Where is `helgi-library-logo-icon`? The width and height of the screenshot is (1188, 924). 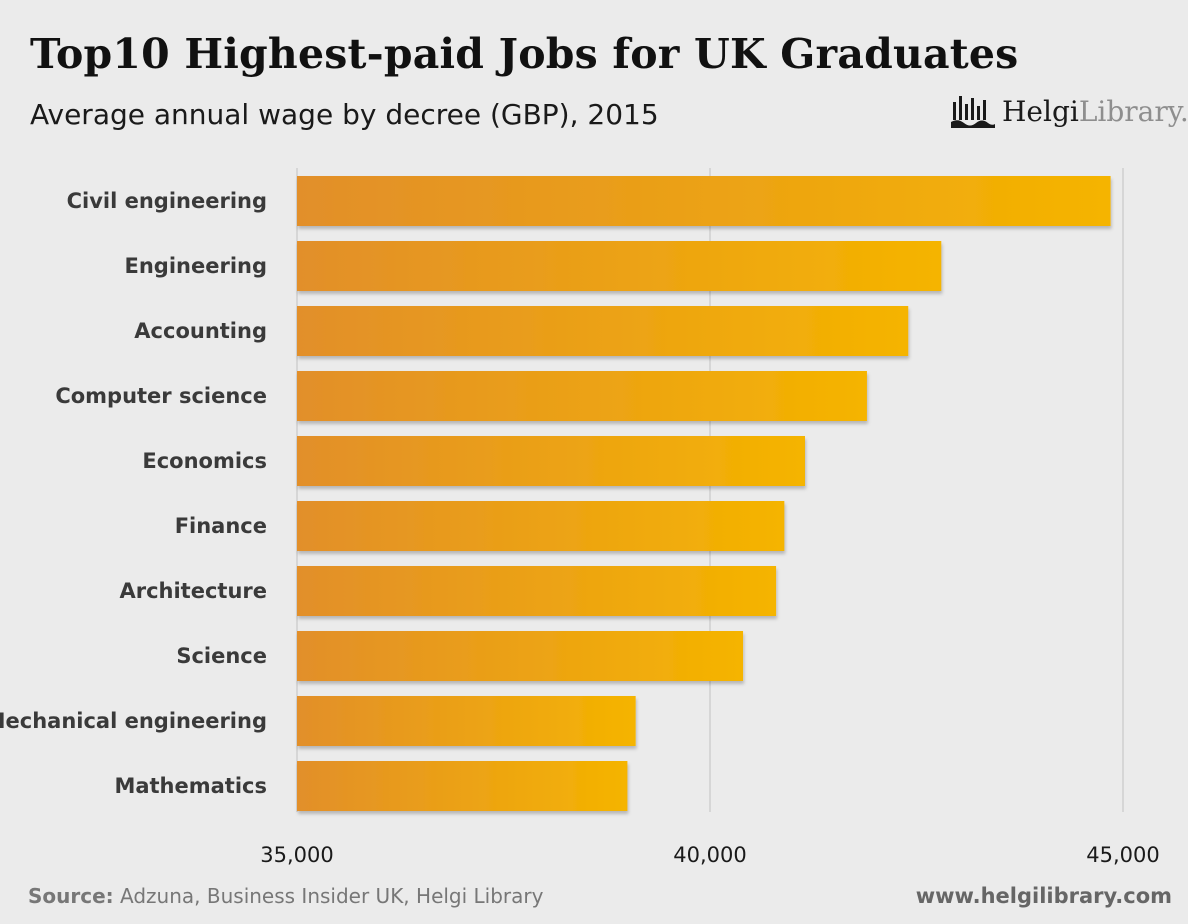 helgi-library-logo-icon is located at coordinates (973, 112).